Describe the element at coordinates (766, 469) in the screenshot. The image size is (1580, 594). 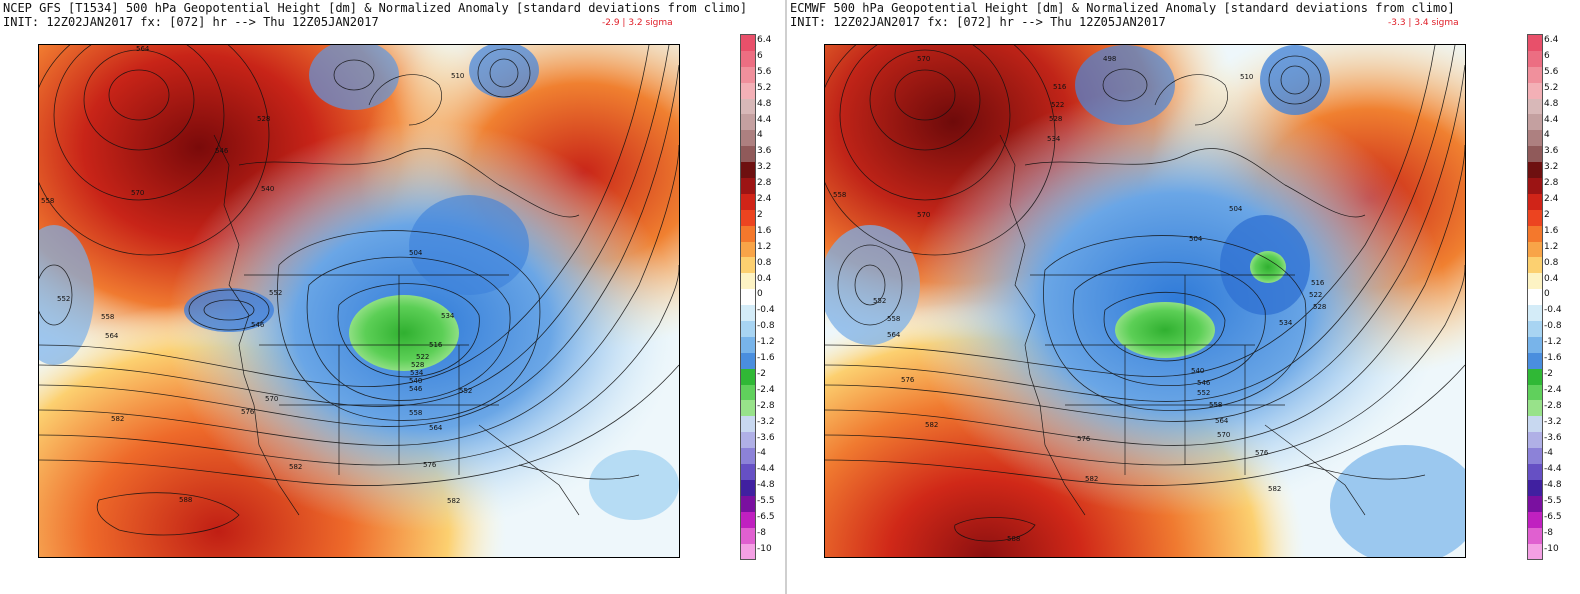
I see `gfs-colorbar-tick-label: -4.4` at that location.